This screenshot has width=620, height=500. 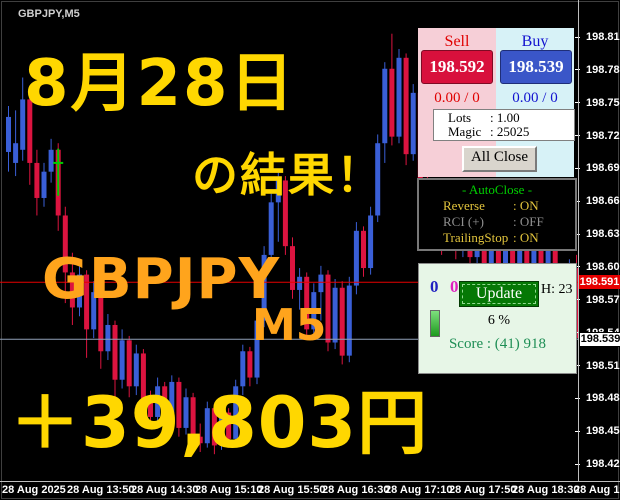 What do you see at coordinates (505, 117) in the screenshot?
I see `lots-value: : 1.00` at bounding box center [505, 117].